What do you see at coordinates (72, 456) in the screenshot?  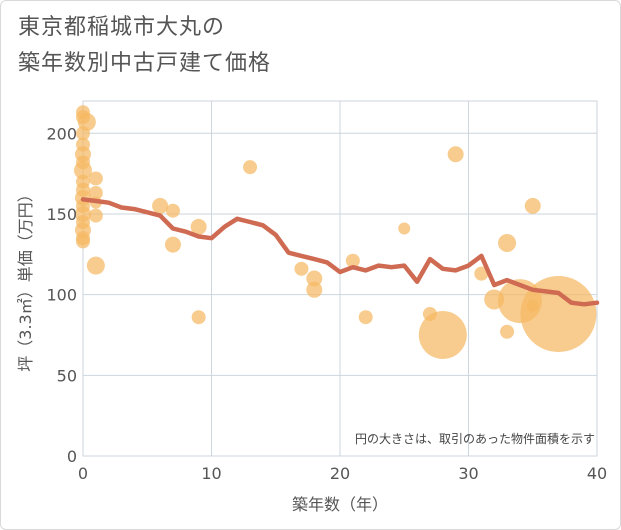 I see `y-tick-label: 0` at bounding box center [72, 456].